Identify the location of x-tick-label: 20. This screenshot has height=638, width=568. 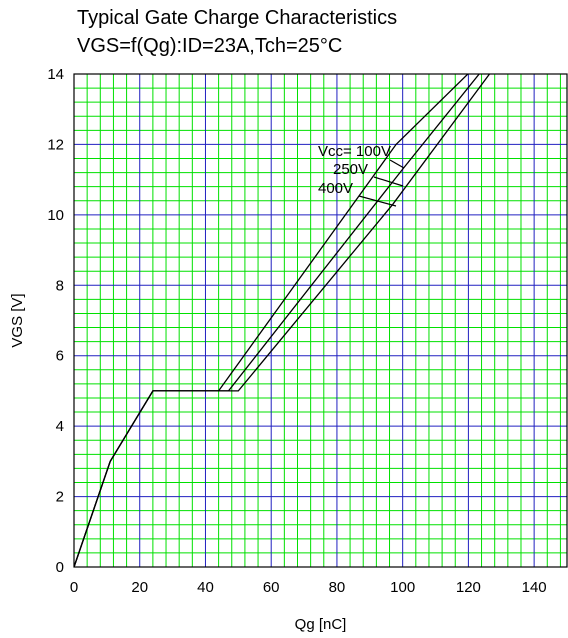
(139, 587).